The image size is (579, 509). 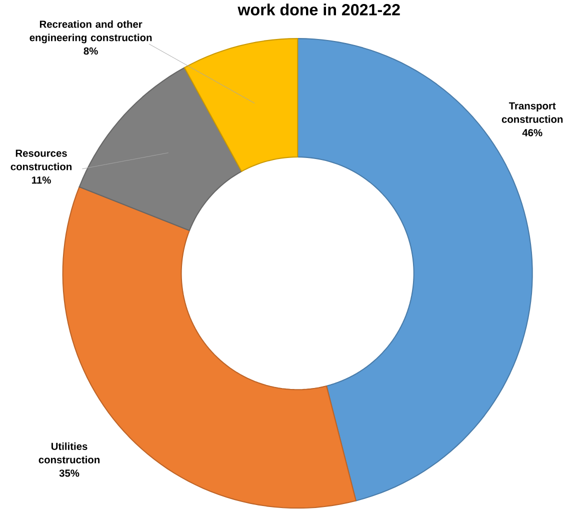 What do you see at coordinates (69, 453) in the screenshot?
I see `slice-label: Utilities construction` at bounding box center [69, 453].